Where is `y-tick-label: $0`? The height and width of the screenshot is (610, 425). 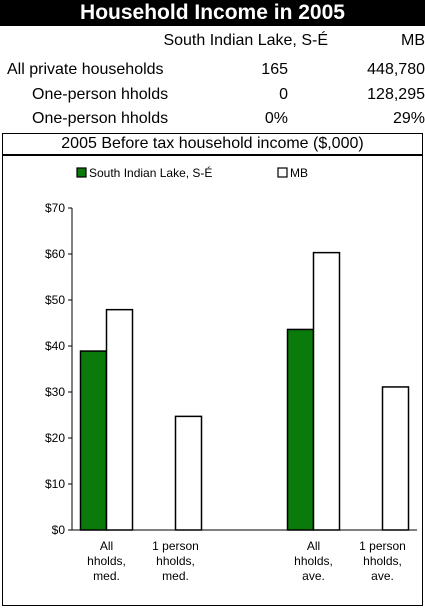
y-tick-label: $0 is located at coordinates (59, 530).